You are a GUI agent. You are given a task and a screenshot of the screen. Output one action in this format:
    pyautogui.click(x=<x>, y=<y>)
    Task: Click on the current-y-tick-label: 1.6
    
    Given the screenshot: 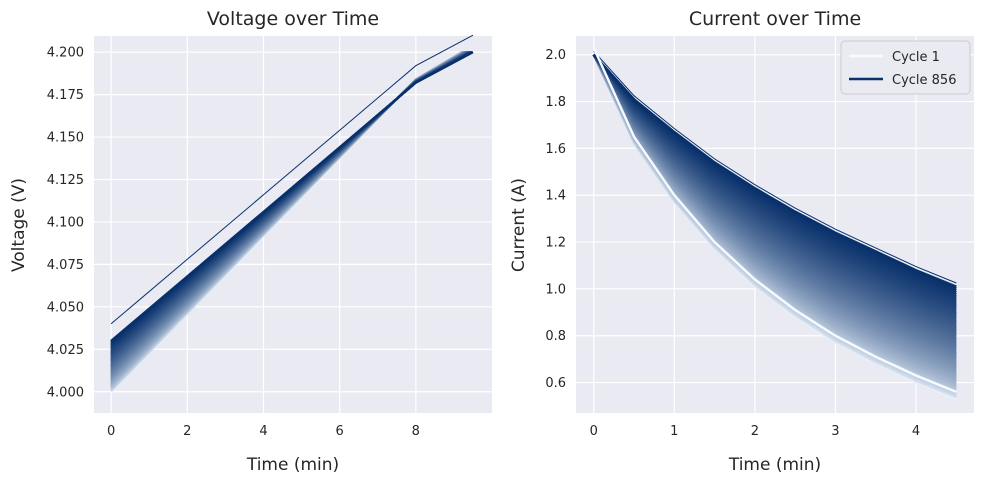 What is the action you would take?
    pyautogui.click(x=555, y=149)
    